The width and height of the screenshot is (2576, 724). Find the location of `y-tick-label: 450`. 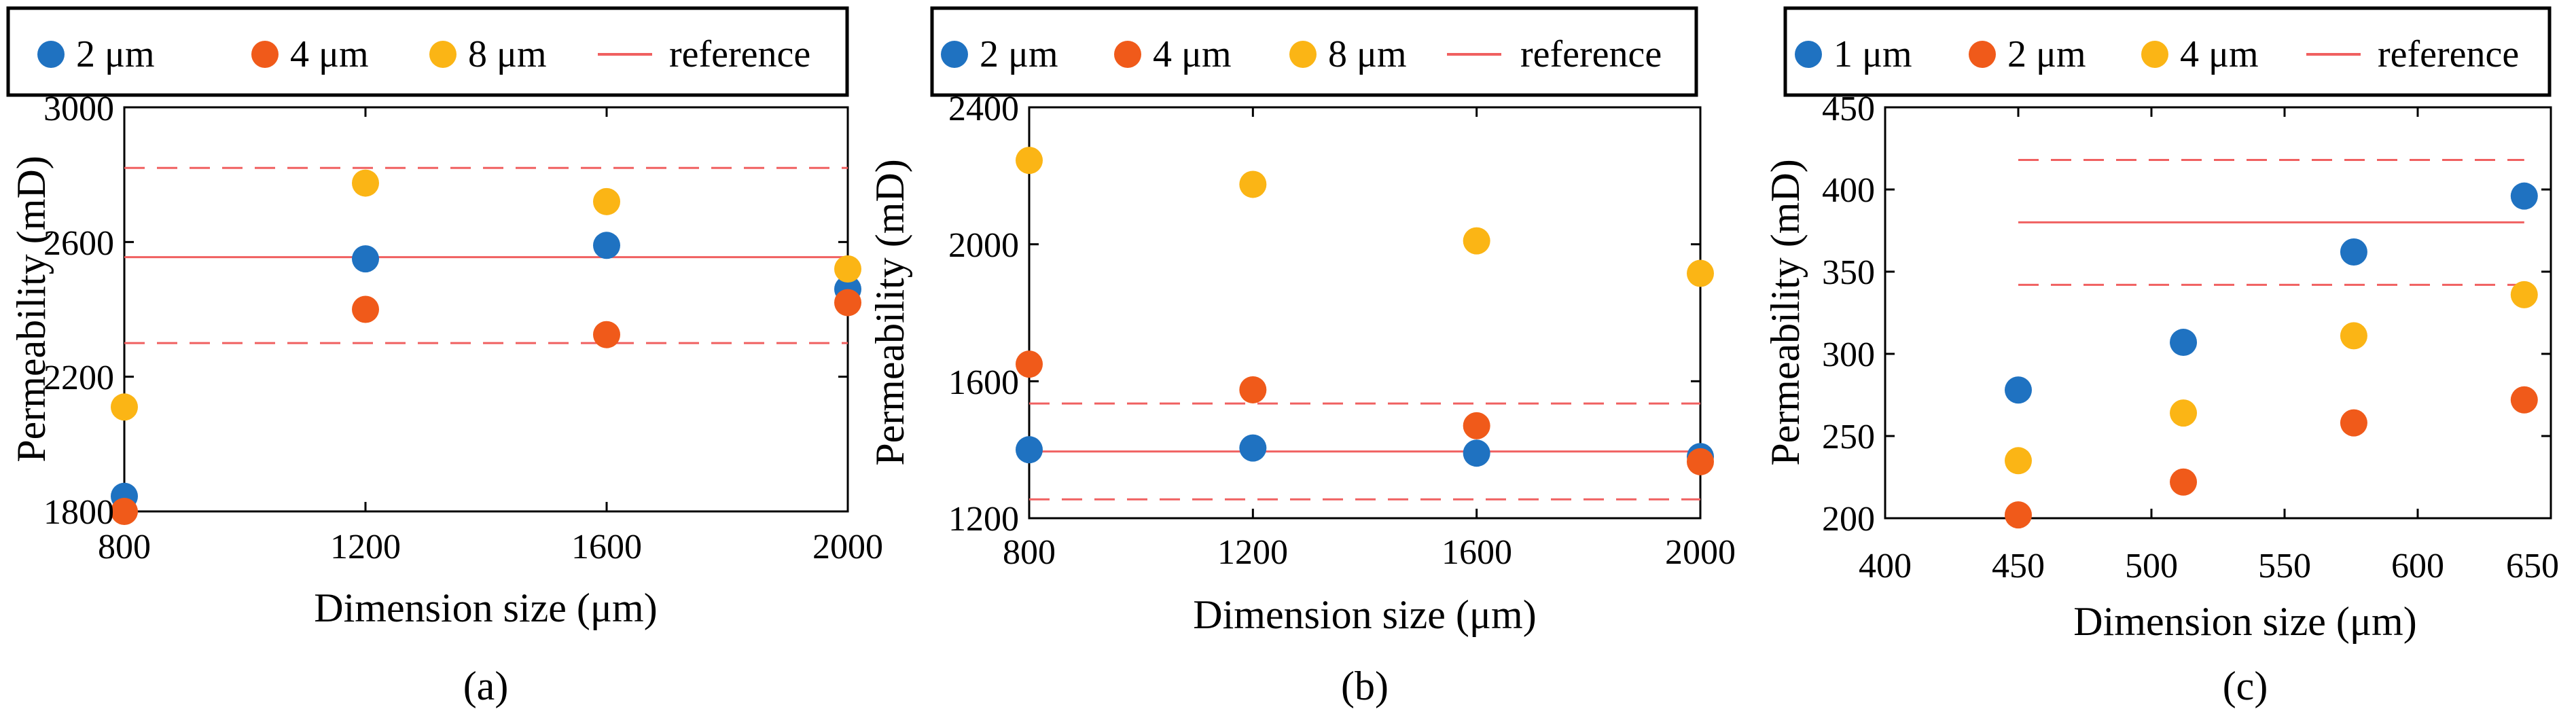

y-tick-label: 450 is located at coordinates (1848, 109).